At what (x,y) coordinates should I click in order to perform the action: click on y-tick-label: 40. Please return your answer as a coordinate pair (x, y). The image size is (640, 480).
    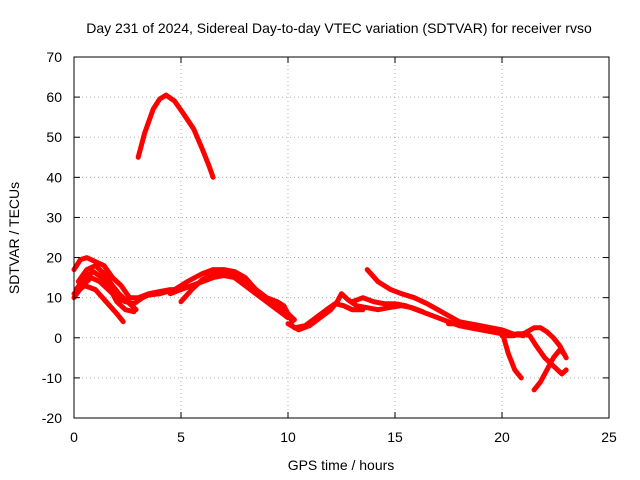
    Looking at the image, I should click on (54, 177).